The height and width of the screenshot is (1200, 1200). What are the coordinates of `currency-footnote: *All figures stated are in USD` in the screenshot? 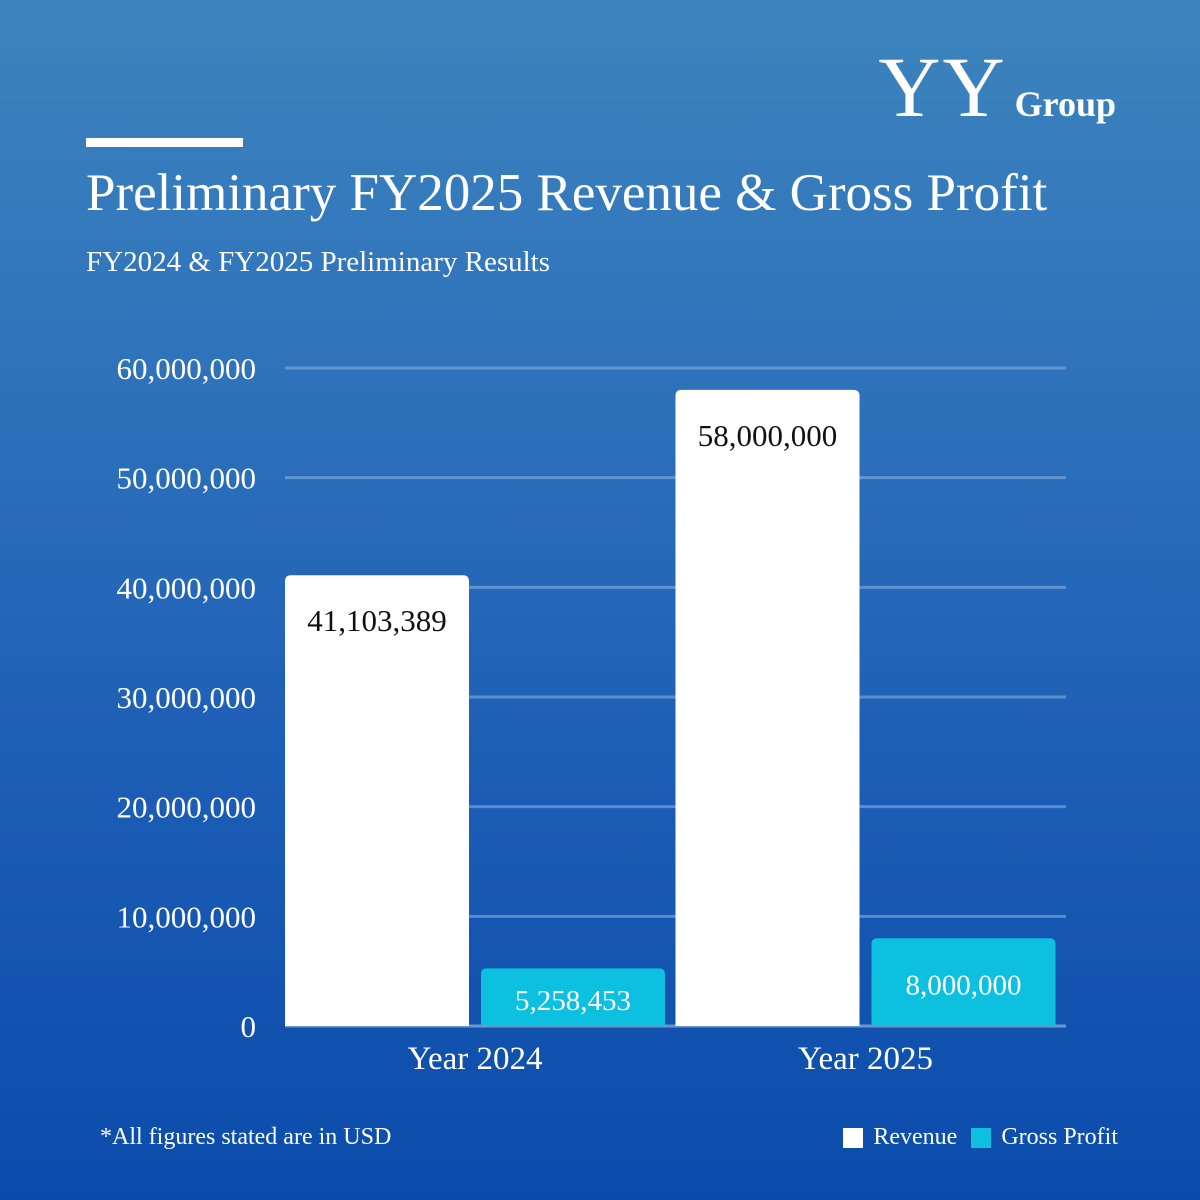 It's located at (246, 1137).